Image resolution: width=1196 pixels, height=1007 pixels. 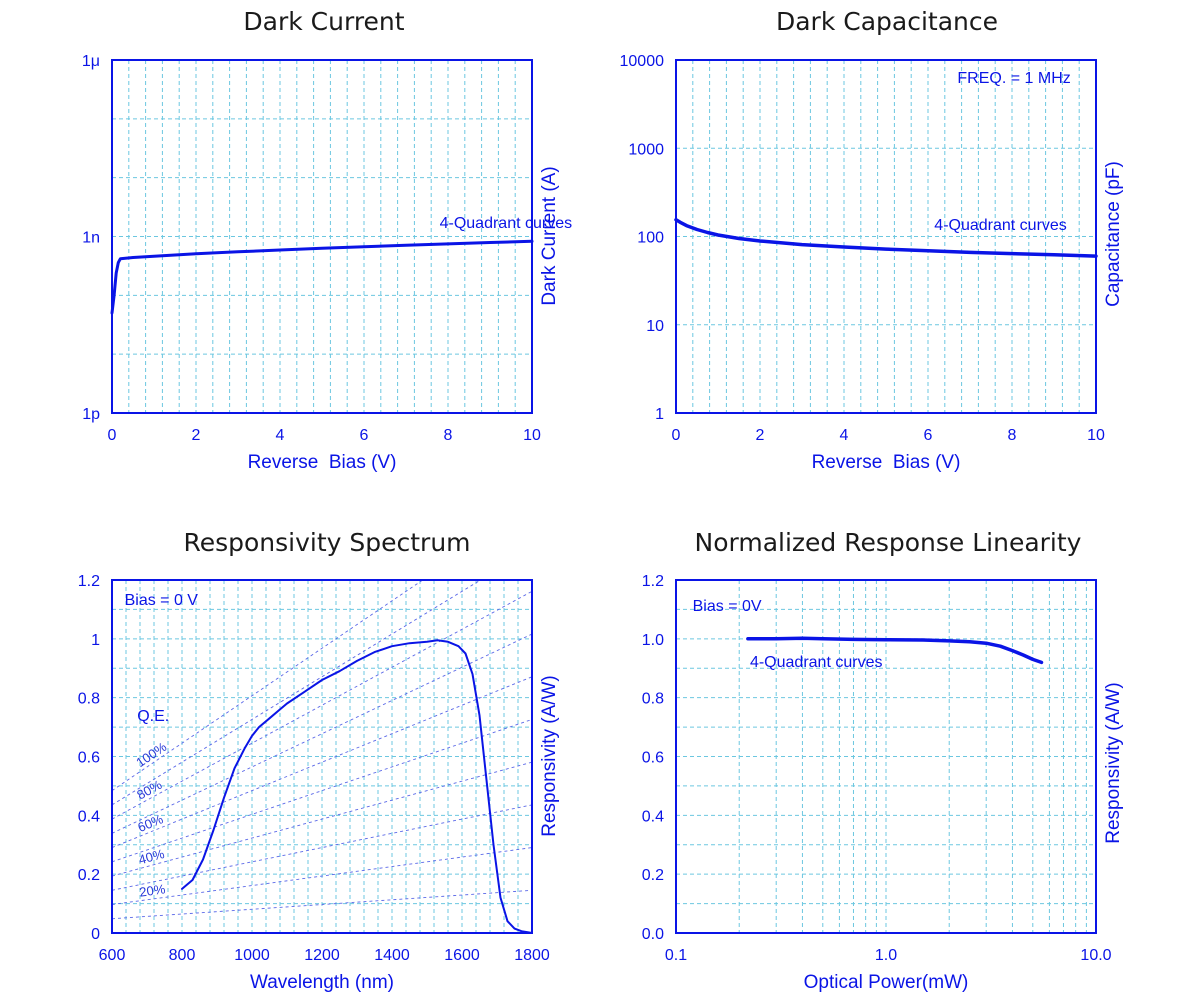 I want to click on dark-current-x-tick-label: 0, so click(x=112, y=435).